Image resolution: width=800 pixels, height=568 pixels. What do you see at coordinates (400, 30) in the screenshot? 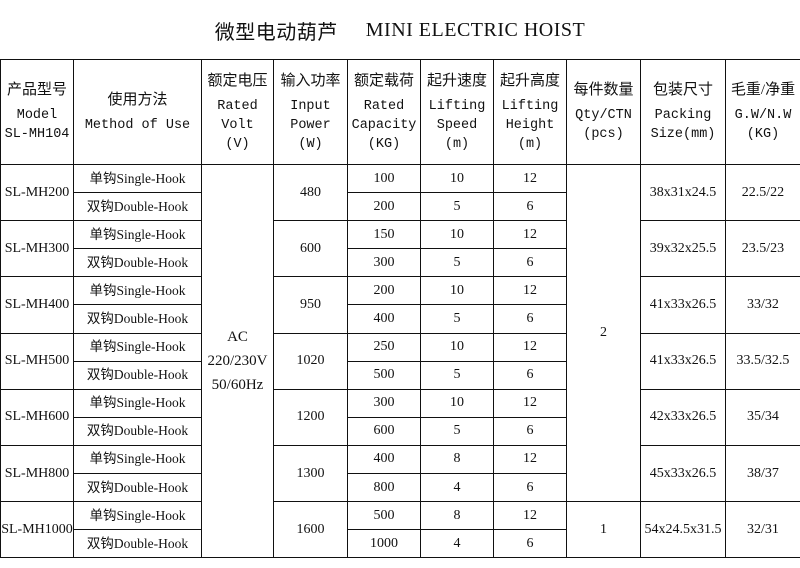
I see `page-title: 微型电动葫芦 MINI ELECTRIC HOIST` at bounding box center [400, 30].